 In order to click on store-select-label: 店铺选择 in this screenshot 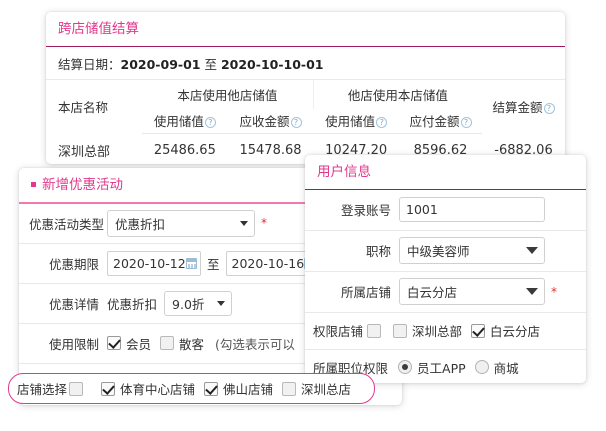, I will do `click(42, 389)`.